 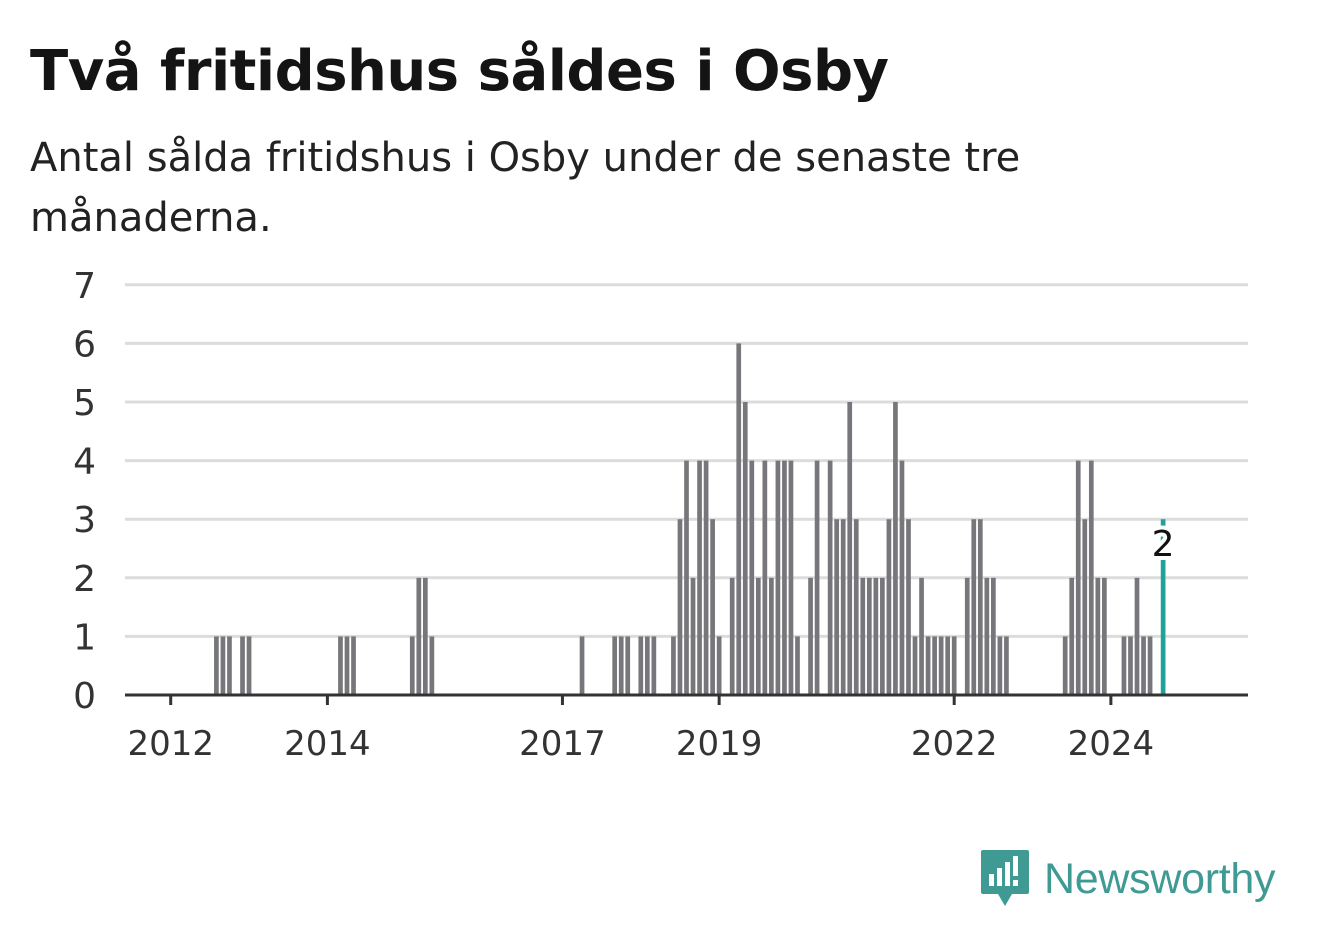 I want to click on newsworthy-chart-bubble-icon, so click(x=1005, y=878).